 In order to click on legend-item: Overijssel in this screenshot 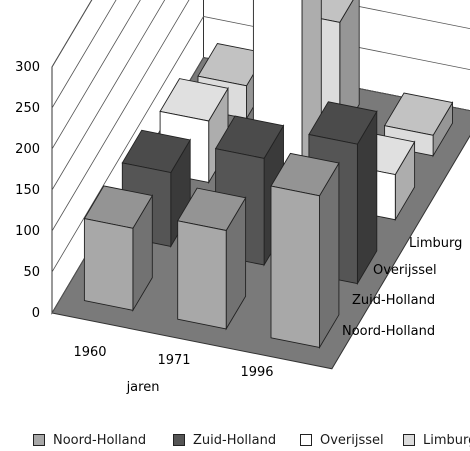, I will do `click(342, 440)`.